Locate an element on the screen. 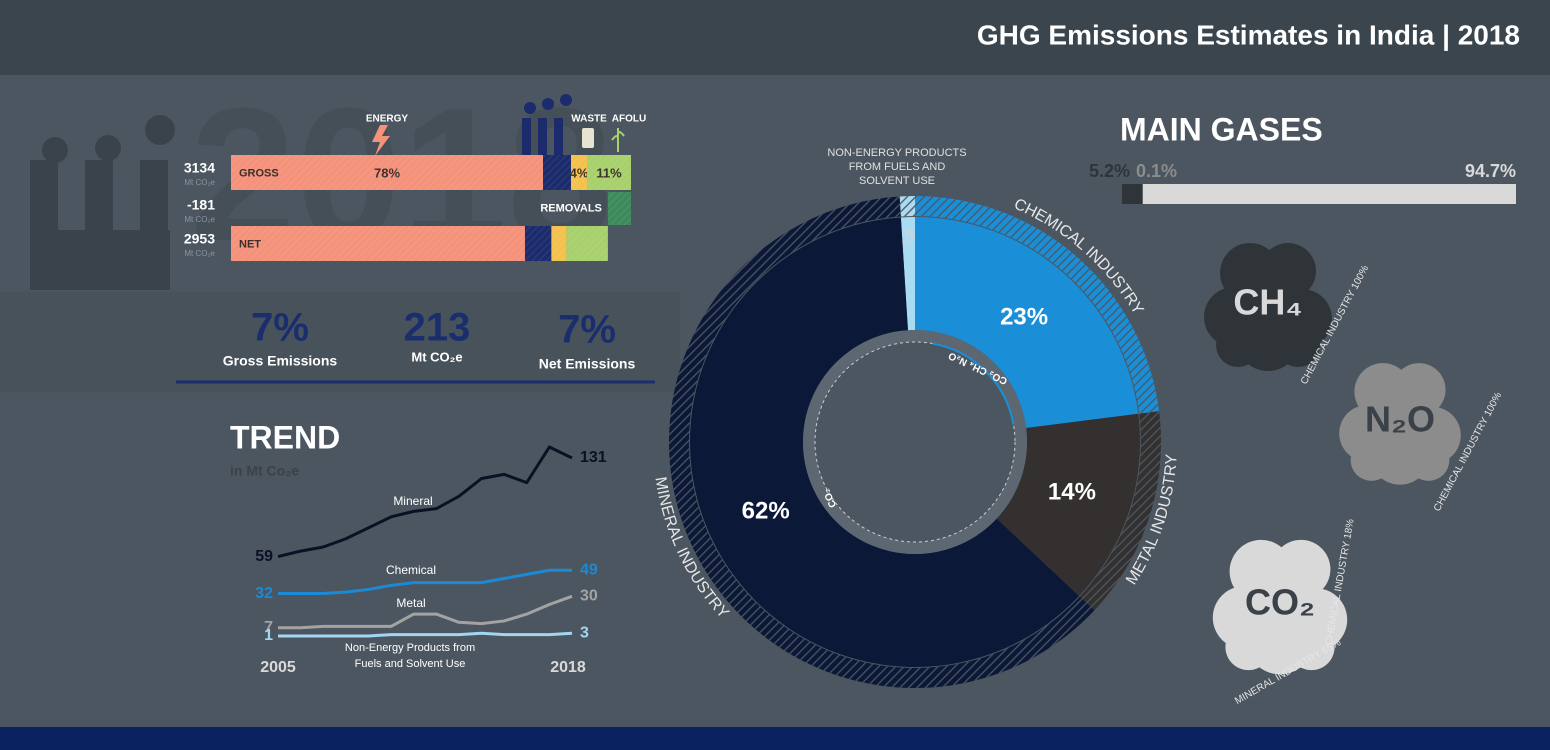 This screenshot has height=750, width=1550. factory-base is located at coordinates (100, 260).